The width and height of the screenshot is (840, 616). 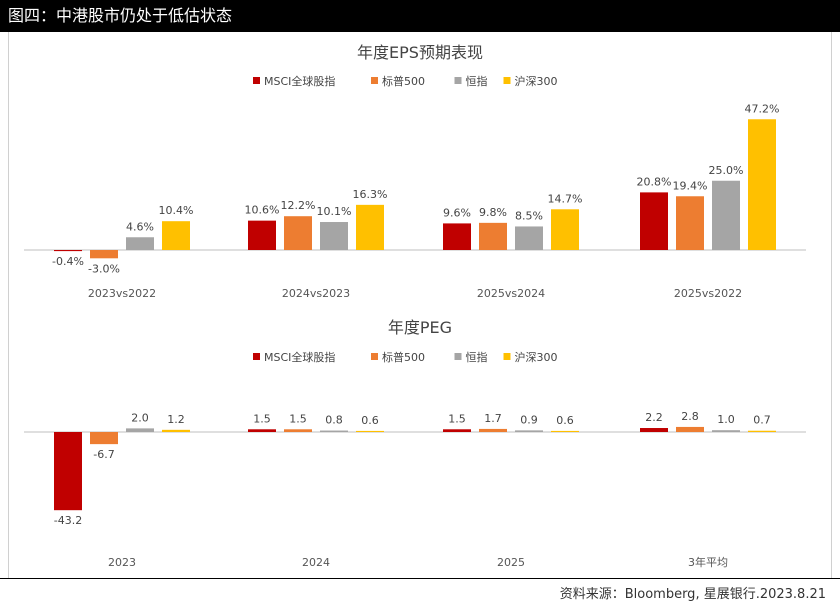 I want to click on data-label: 2.8, so click(x=690, y=416).